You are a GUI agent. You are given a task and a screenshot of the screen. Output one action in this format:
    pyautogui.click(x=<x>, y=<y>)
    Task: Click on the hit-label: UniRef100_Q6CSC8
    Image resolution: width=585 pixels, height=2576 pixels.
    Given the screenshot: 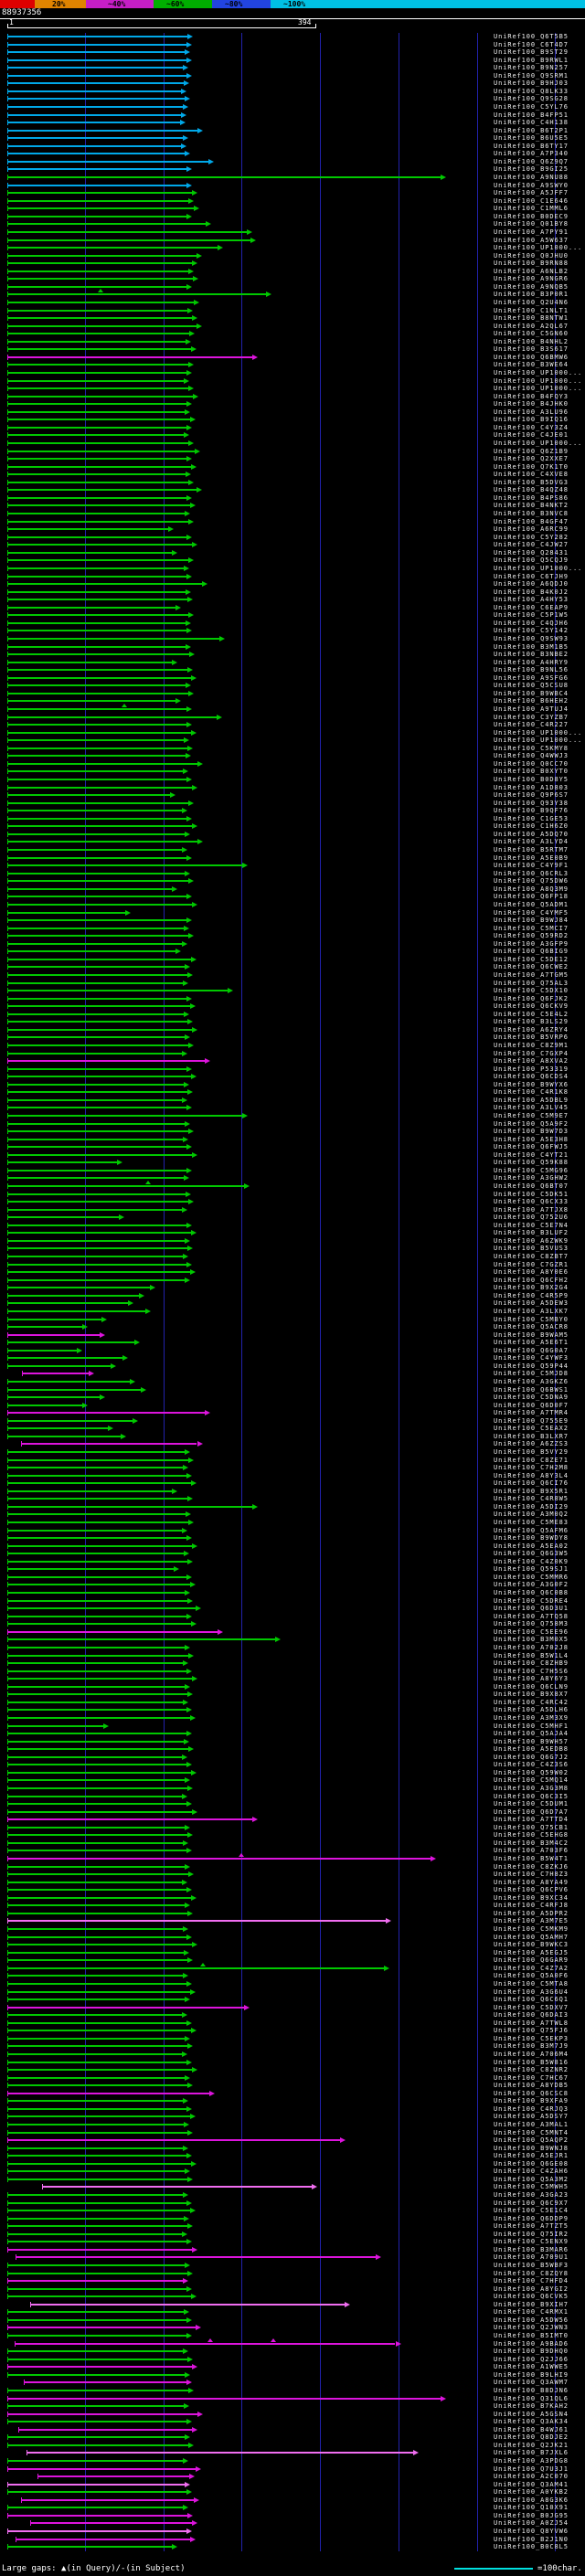 What is the action you would take?
    pyautogui.click(x=532, y=2093)
    